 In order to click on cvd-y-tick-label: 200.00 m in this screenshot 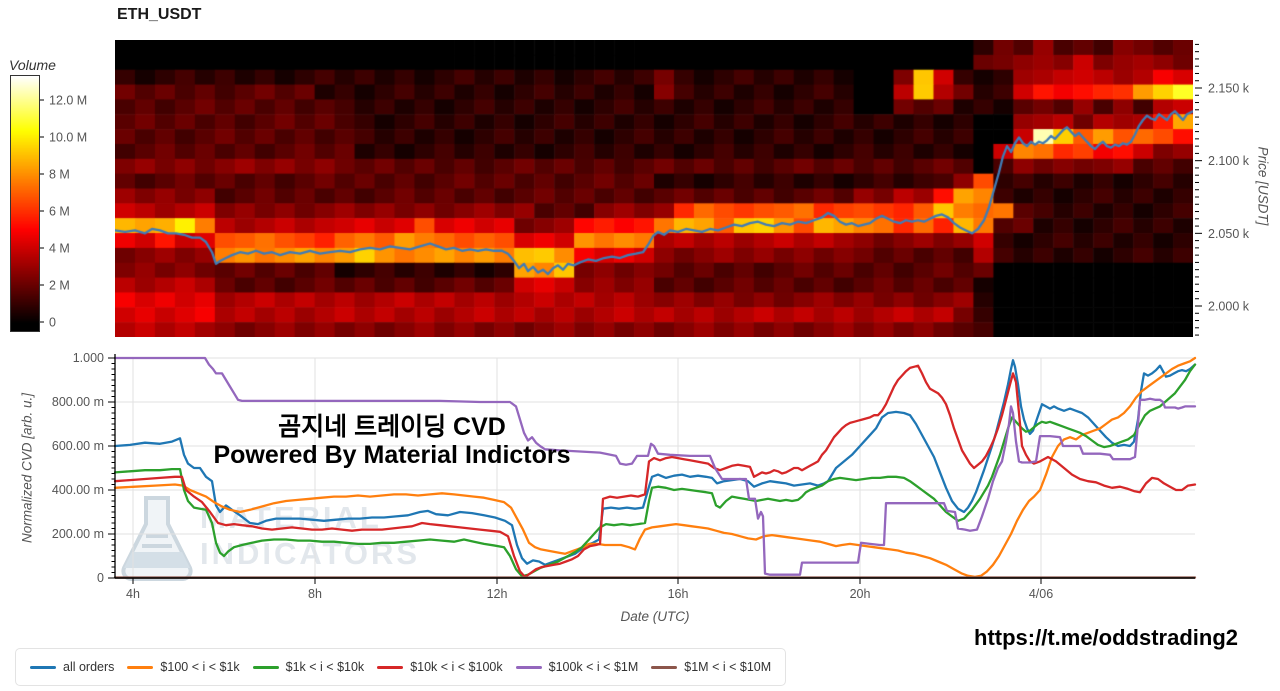, I will do `click(78, 534)`.